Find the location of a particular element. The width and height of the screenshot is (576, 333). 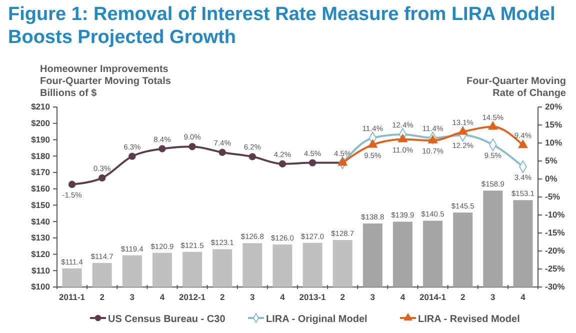

y2-tick-label: 0% is located at coordinates (551, 179).